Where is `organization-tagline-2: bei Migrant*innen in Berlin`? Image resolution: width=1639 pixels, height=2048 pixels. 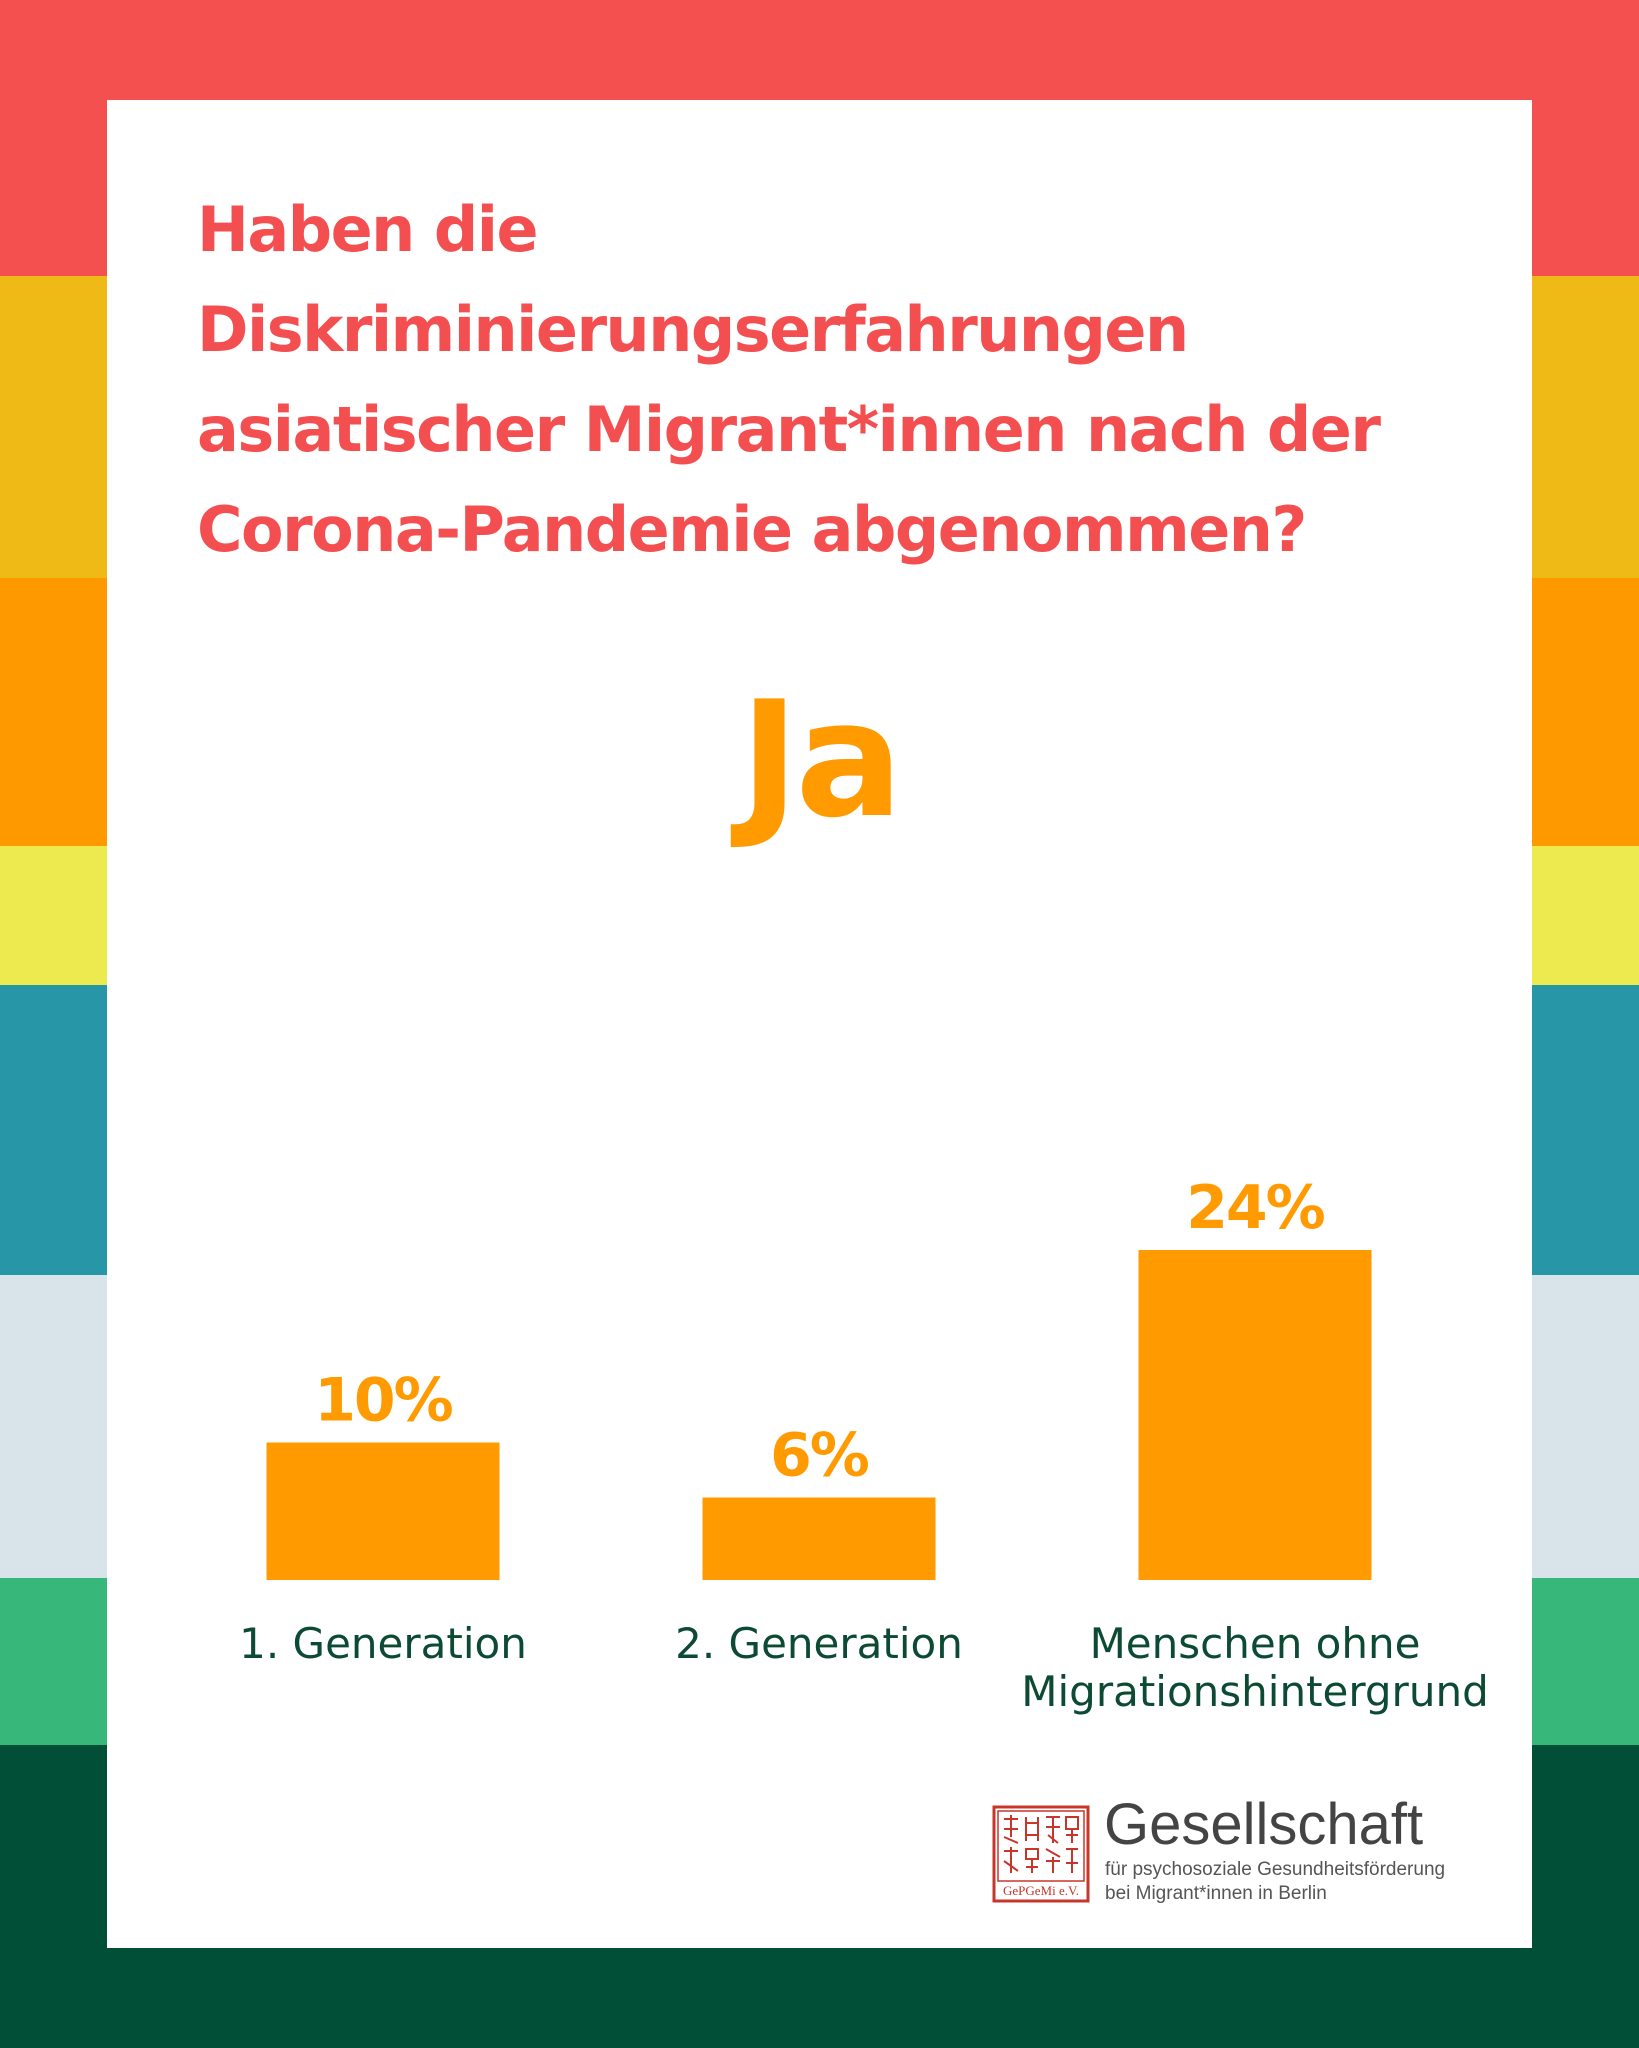 organization-tagline-2: bei Migrant*innen in Berlin is located at coordinates (1216, 1893).